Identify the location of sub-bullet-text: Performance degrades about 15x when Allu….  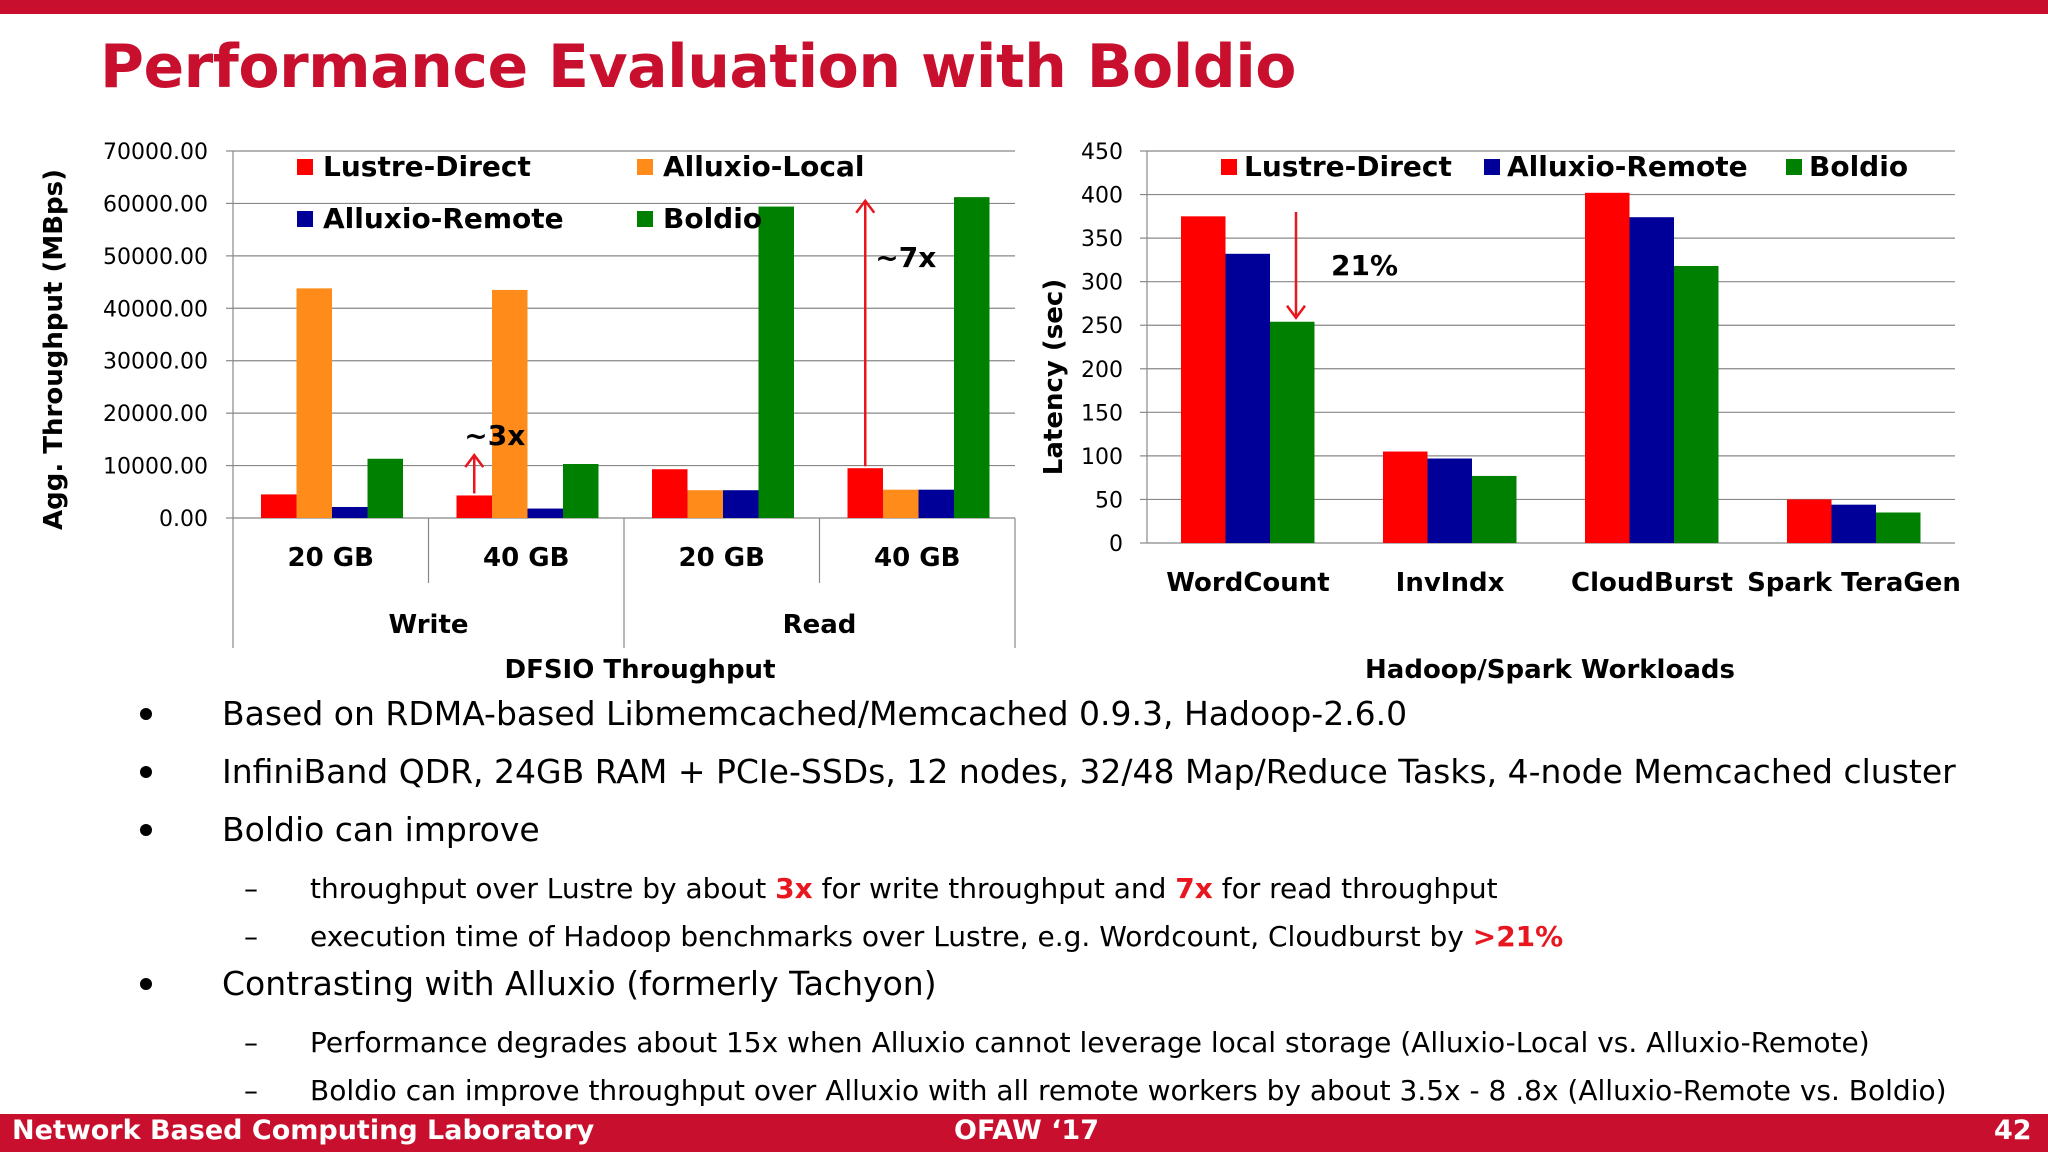
(1090, 1042).